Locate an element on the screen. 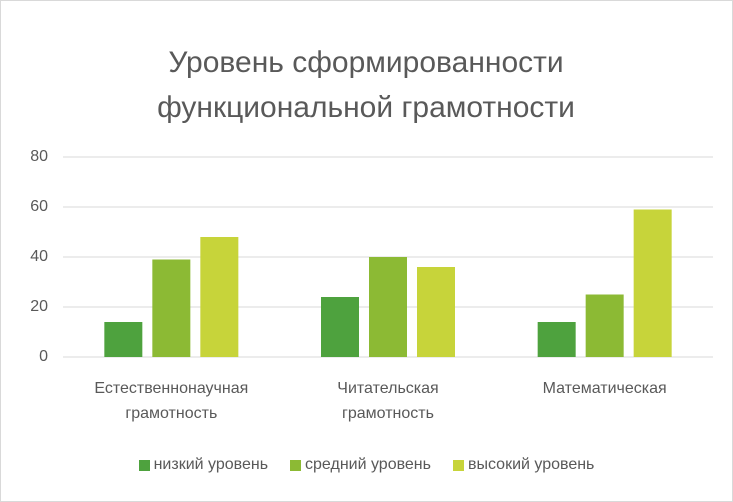 Image resolution: width=733 pixels, height=502 pixels. legend-item: высокий уровень is located at coordinates (523, 465).